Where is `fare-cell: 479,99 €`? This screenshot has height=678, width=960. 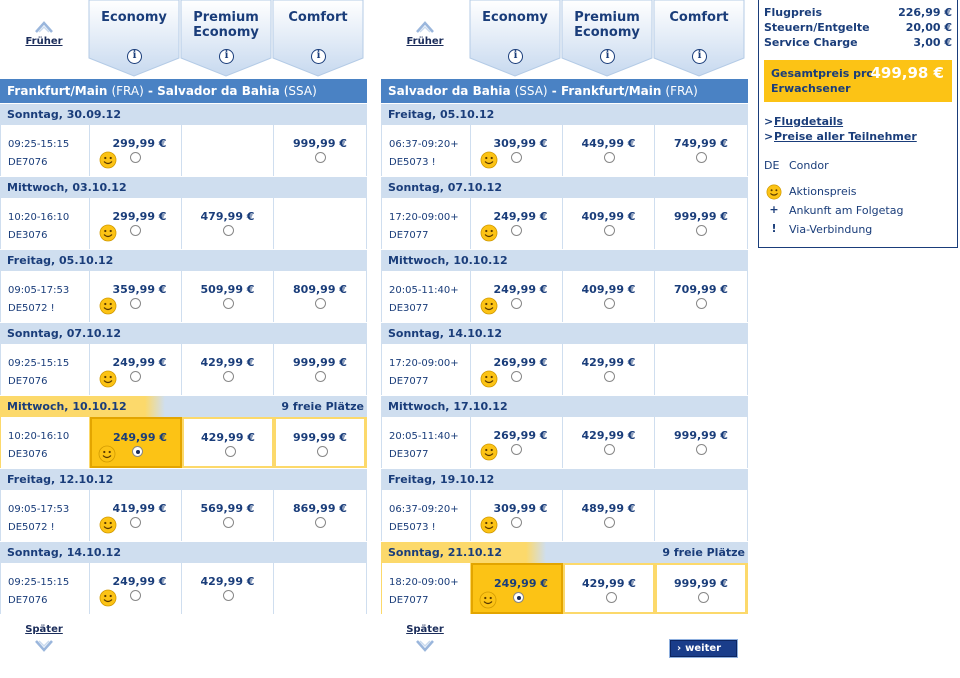
fare-cell: 479,99 € is located at coordinates (228, 223).